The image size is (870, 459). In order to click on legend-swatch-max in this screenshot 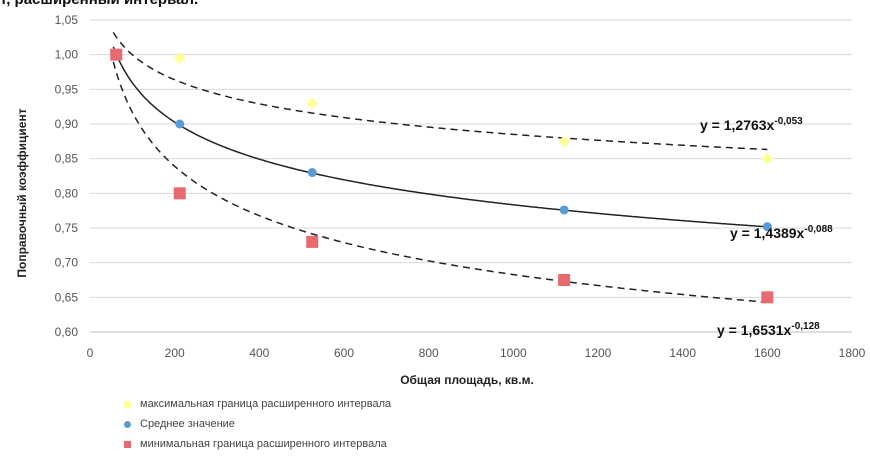, I will do `click(127, 404)`.